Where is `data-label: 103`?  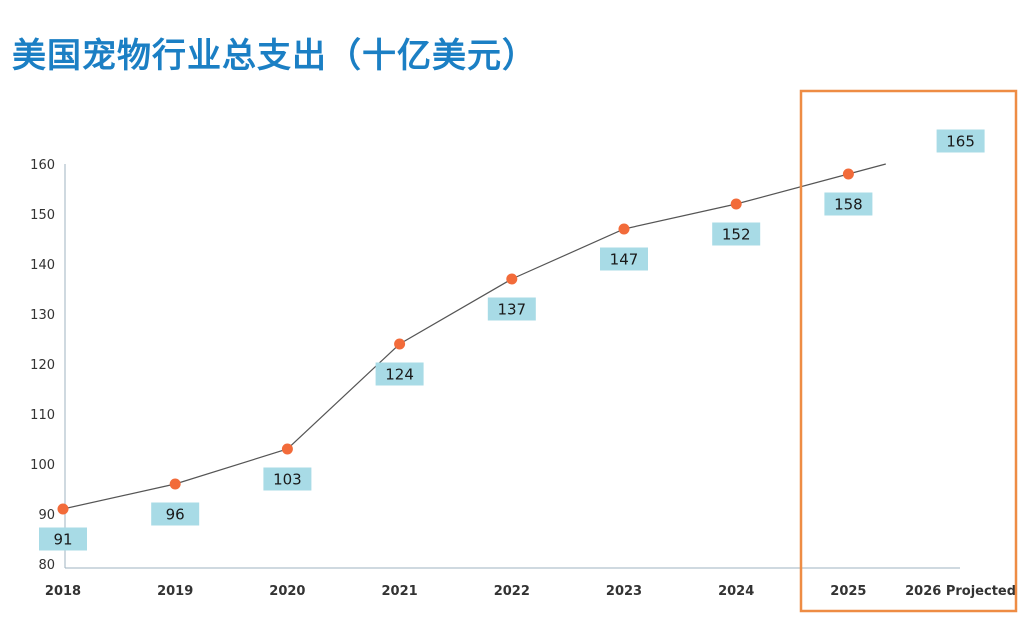 data-label: 103 is located at coordinates (287, 480).